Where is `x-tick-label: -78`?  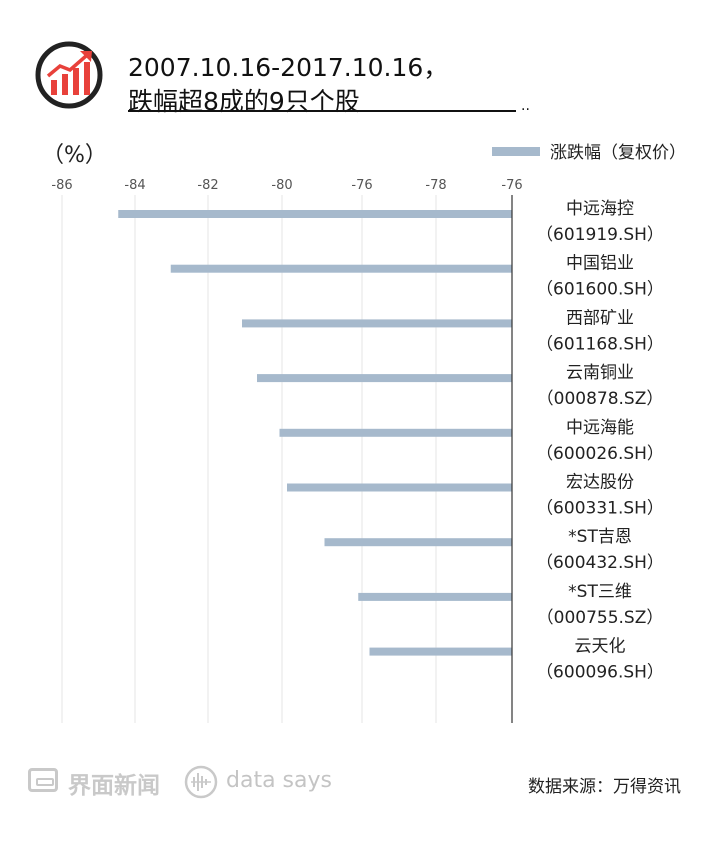
x-tick-label: -78 is located at coordinates (435, 185).